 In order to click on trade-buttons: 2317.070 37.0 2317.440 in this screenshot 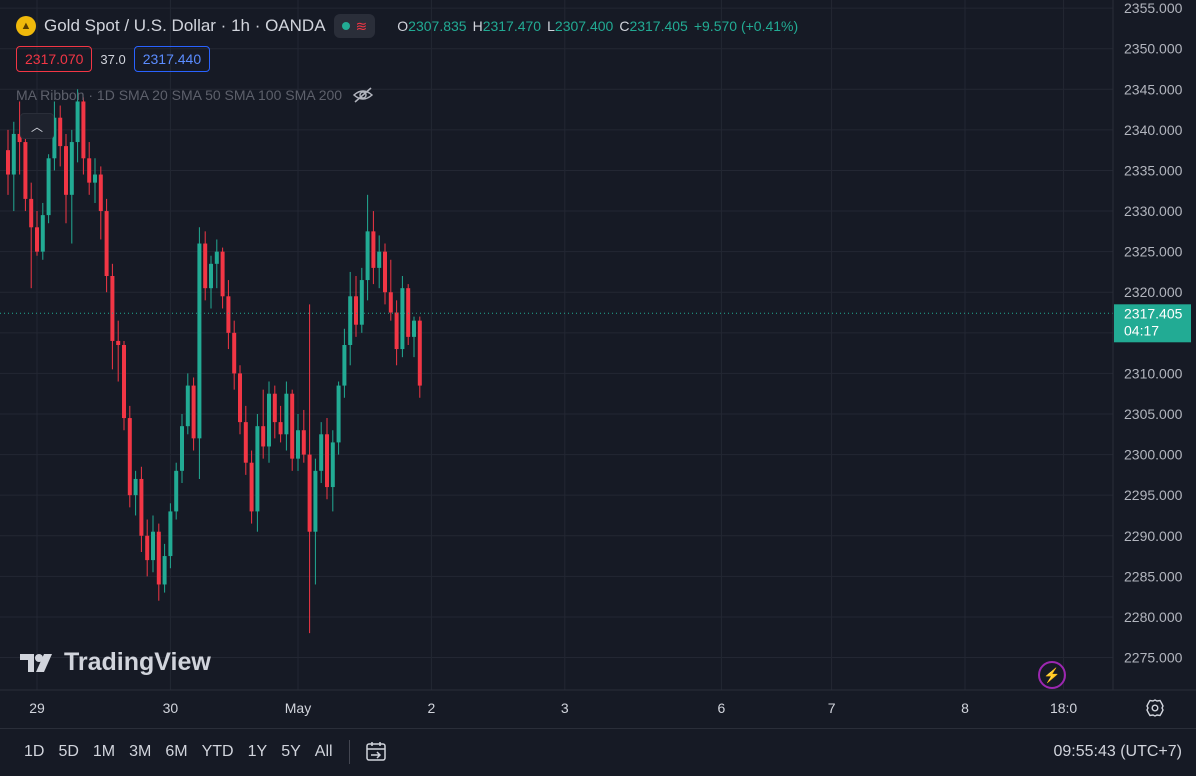, I will do `click(113, 59)`.